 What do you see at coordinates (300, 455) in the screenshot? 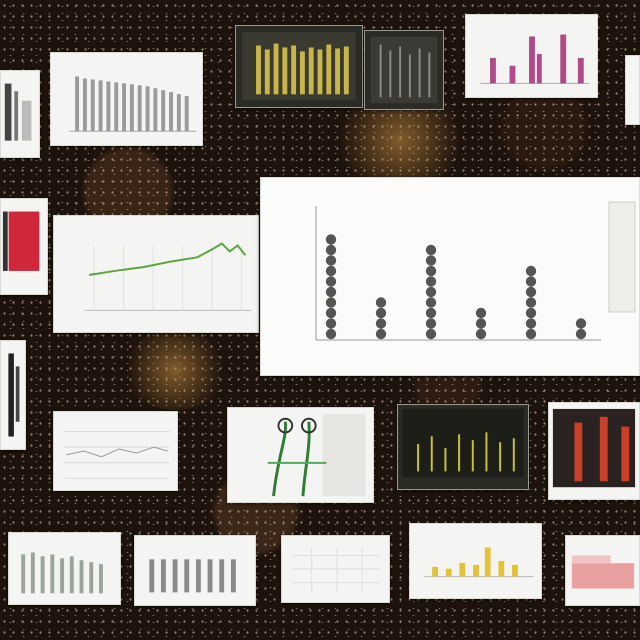
I see `thumbnail-green-curve-chart` at bounding box center [300, 455].